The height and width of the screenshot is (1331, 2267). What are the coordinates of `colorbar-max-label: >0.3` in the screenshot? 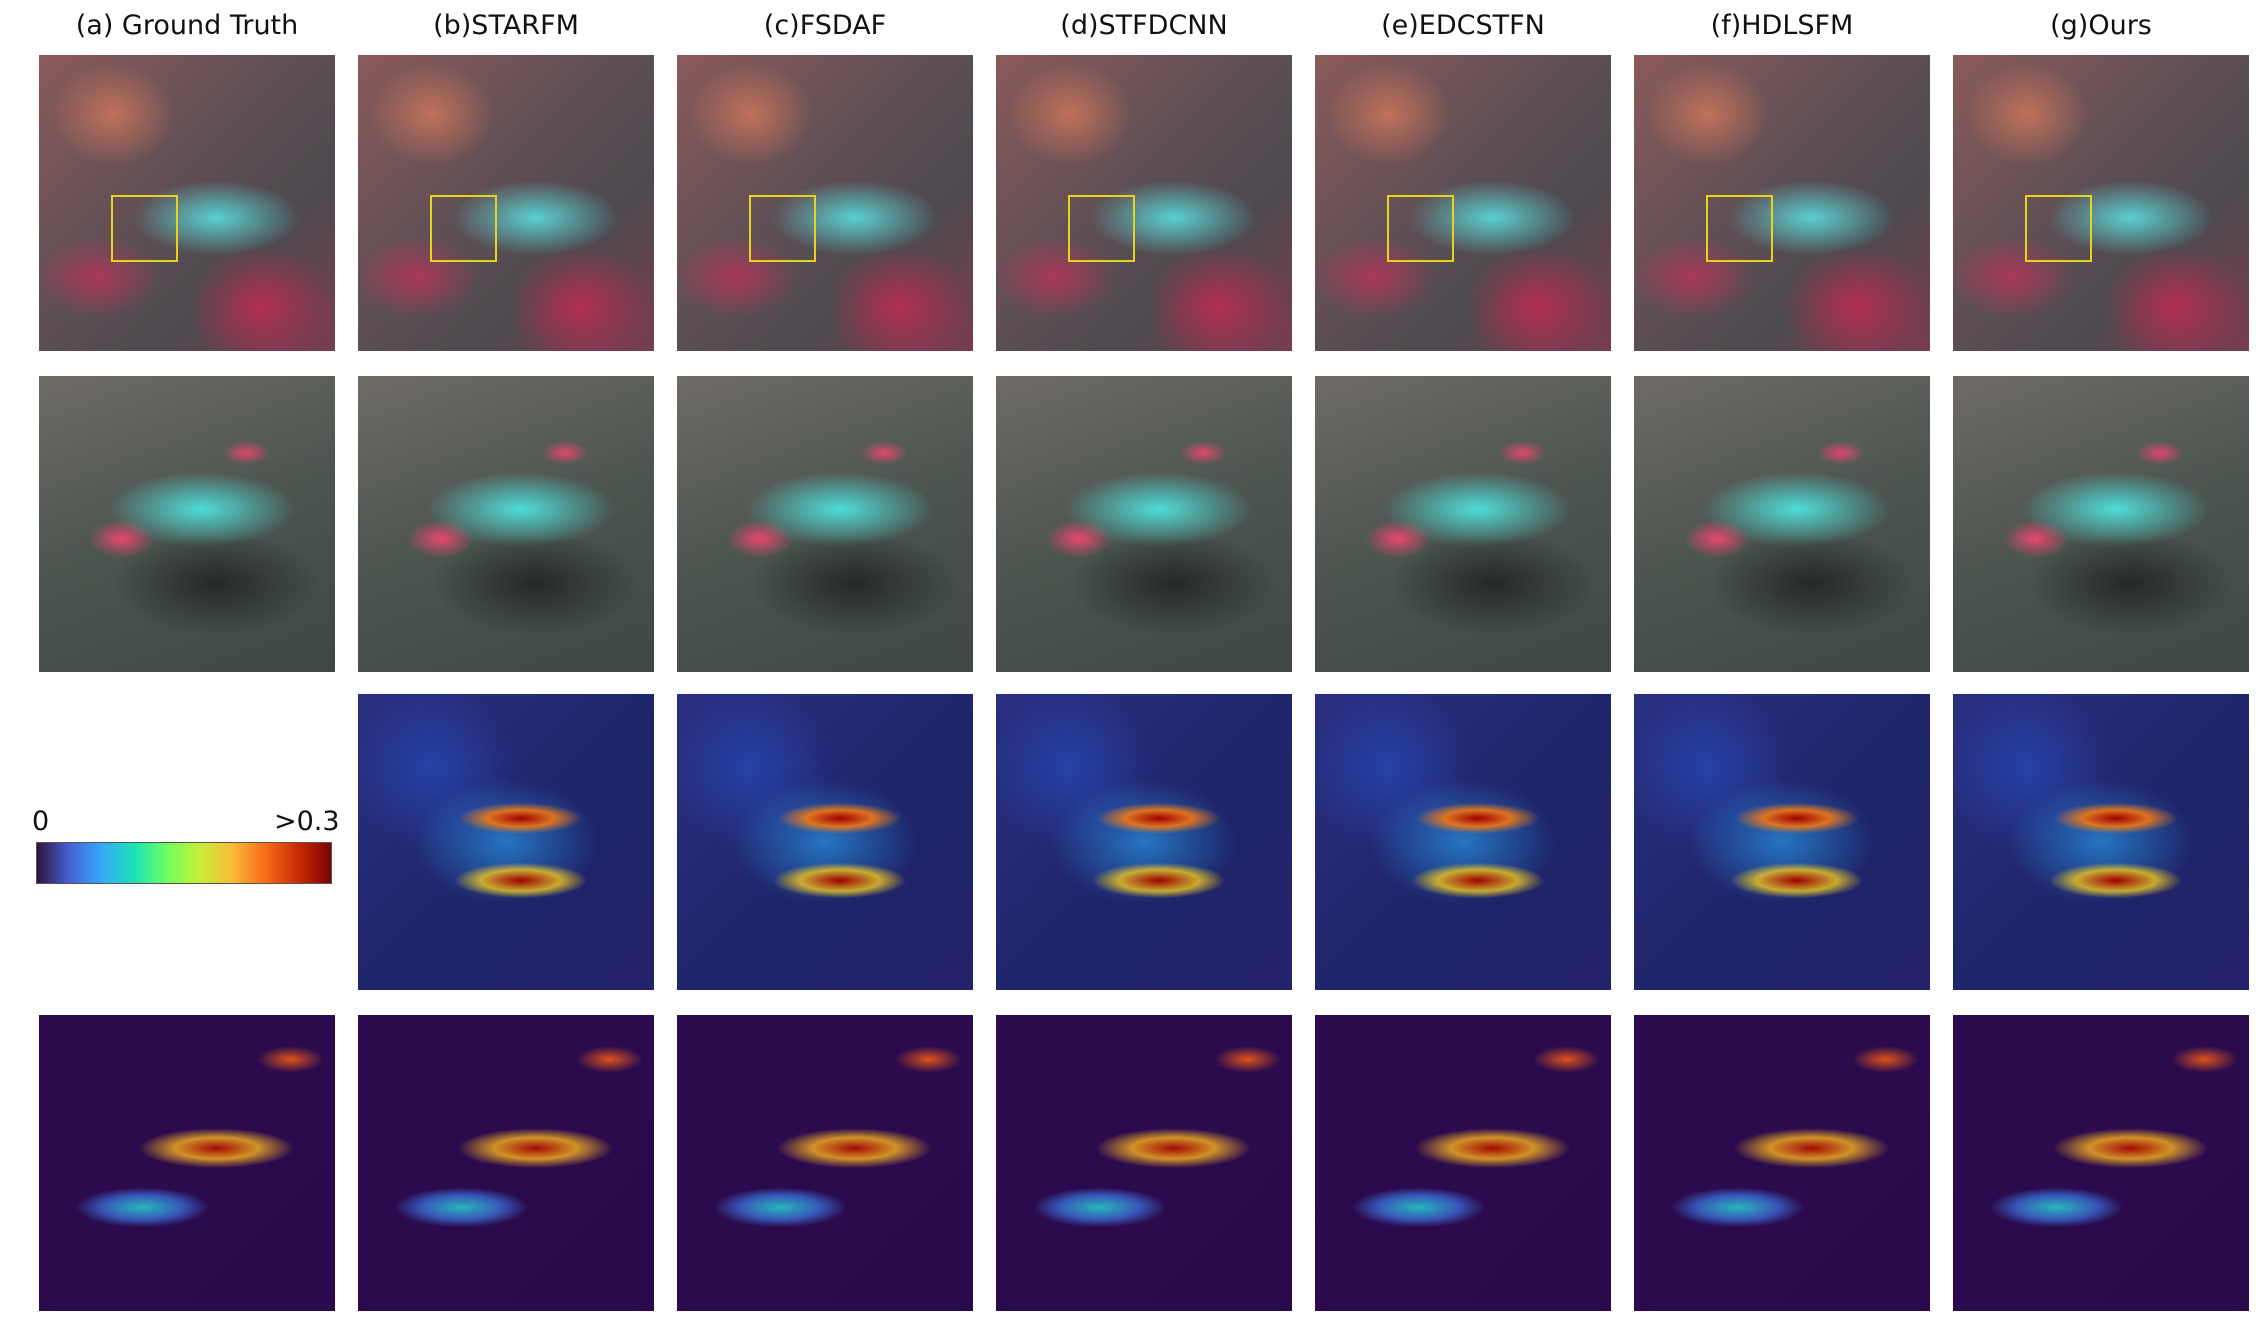 It's located at (307, 821).